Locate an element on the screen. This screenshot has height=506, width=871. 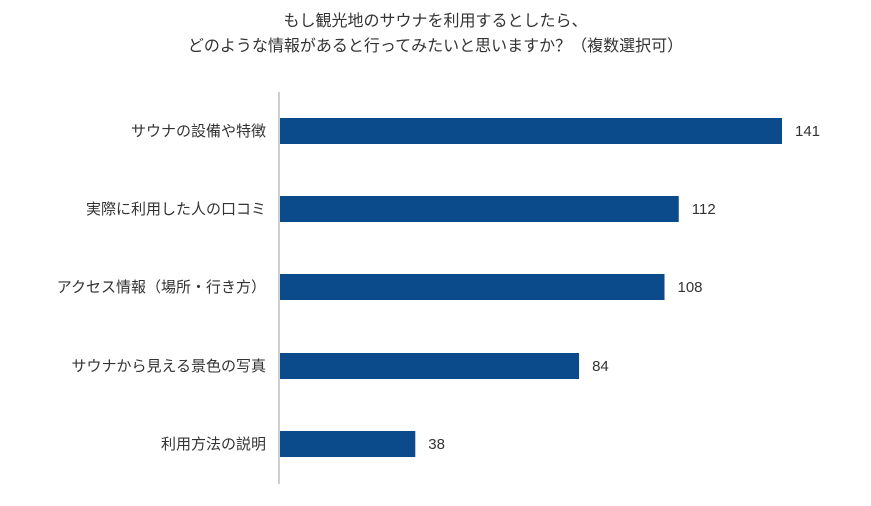
category-label-2: アクセス情報（場所・行き方） is located at coordinates (161, 287).